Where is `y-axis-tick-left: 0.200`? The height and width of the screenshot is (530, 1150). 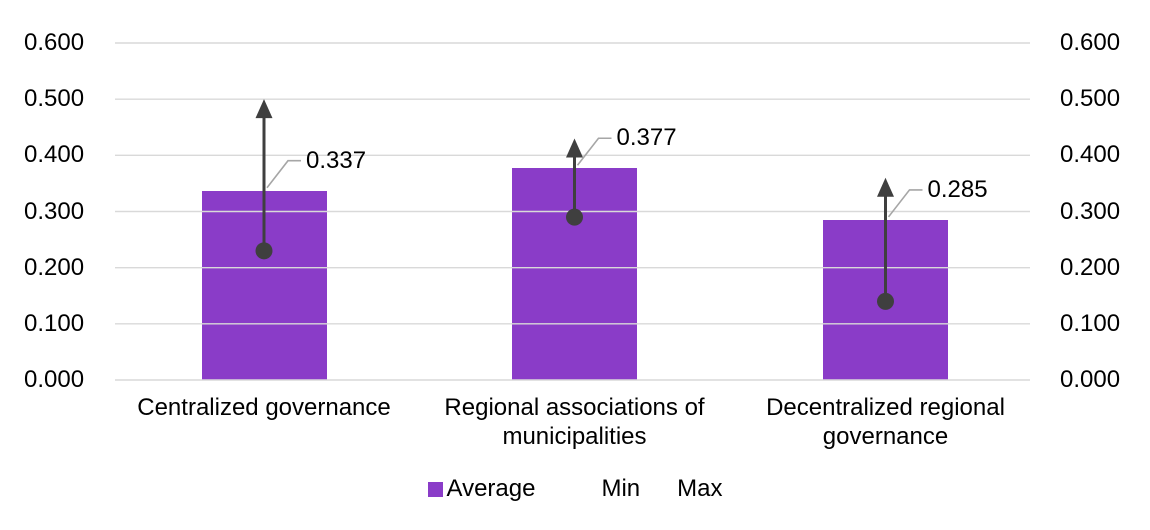
y-axis-tick-left: 0.200 is located at coordinates (54, 267).